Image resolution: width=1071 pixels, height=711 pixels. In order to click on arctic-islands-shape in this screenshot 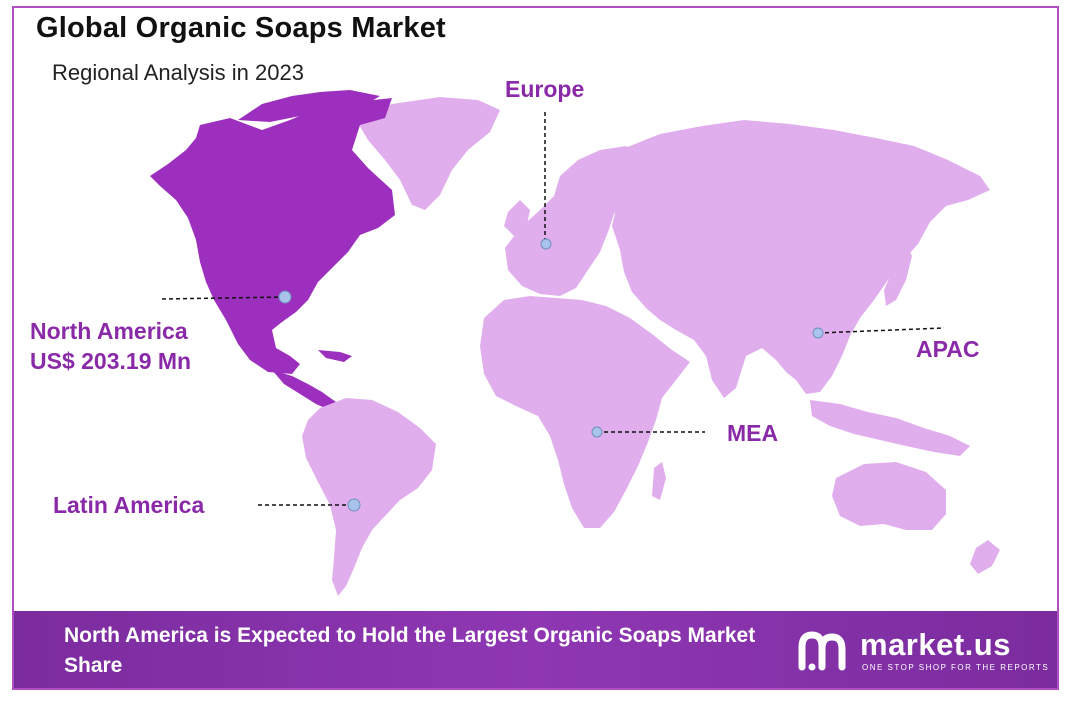, I will do `click(309, 106)`.